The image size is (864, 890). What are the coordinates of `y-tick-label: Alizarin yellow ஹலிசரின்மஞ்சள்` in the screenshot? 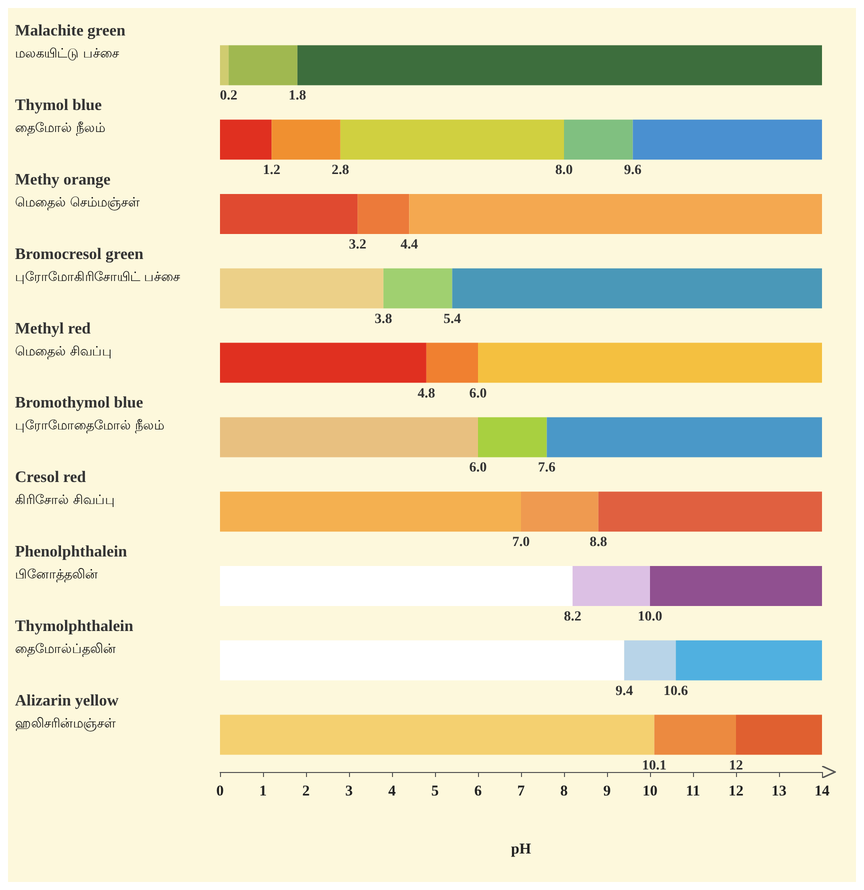 It's located at (67, 712).